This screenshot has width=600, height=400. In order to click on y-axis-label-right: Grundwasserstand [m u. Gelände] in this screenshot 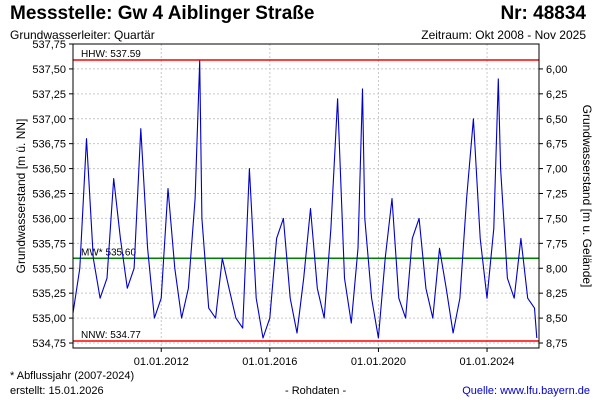, I will do `click(587, 196)`.